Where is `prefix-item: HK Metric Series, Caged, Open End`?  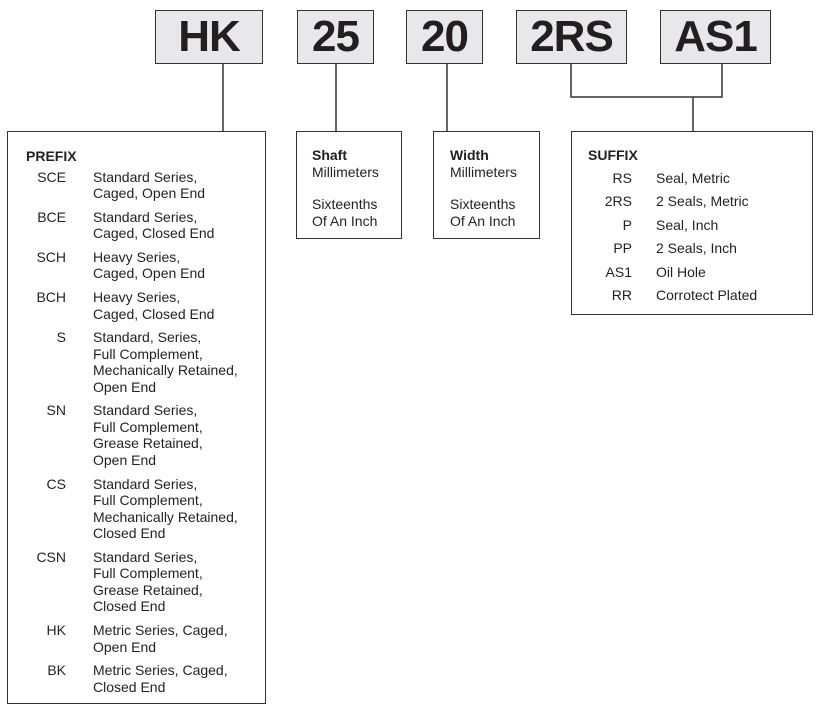 prefix-item: HK Metric Series, Caged, Open End is located at coordinates (145, 638).